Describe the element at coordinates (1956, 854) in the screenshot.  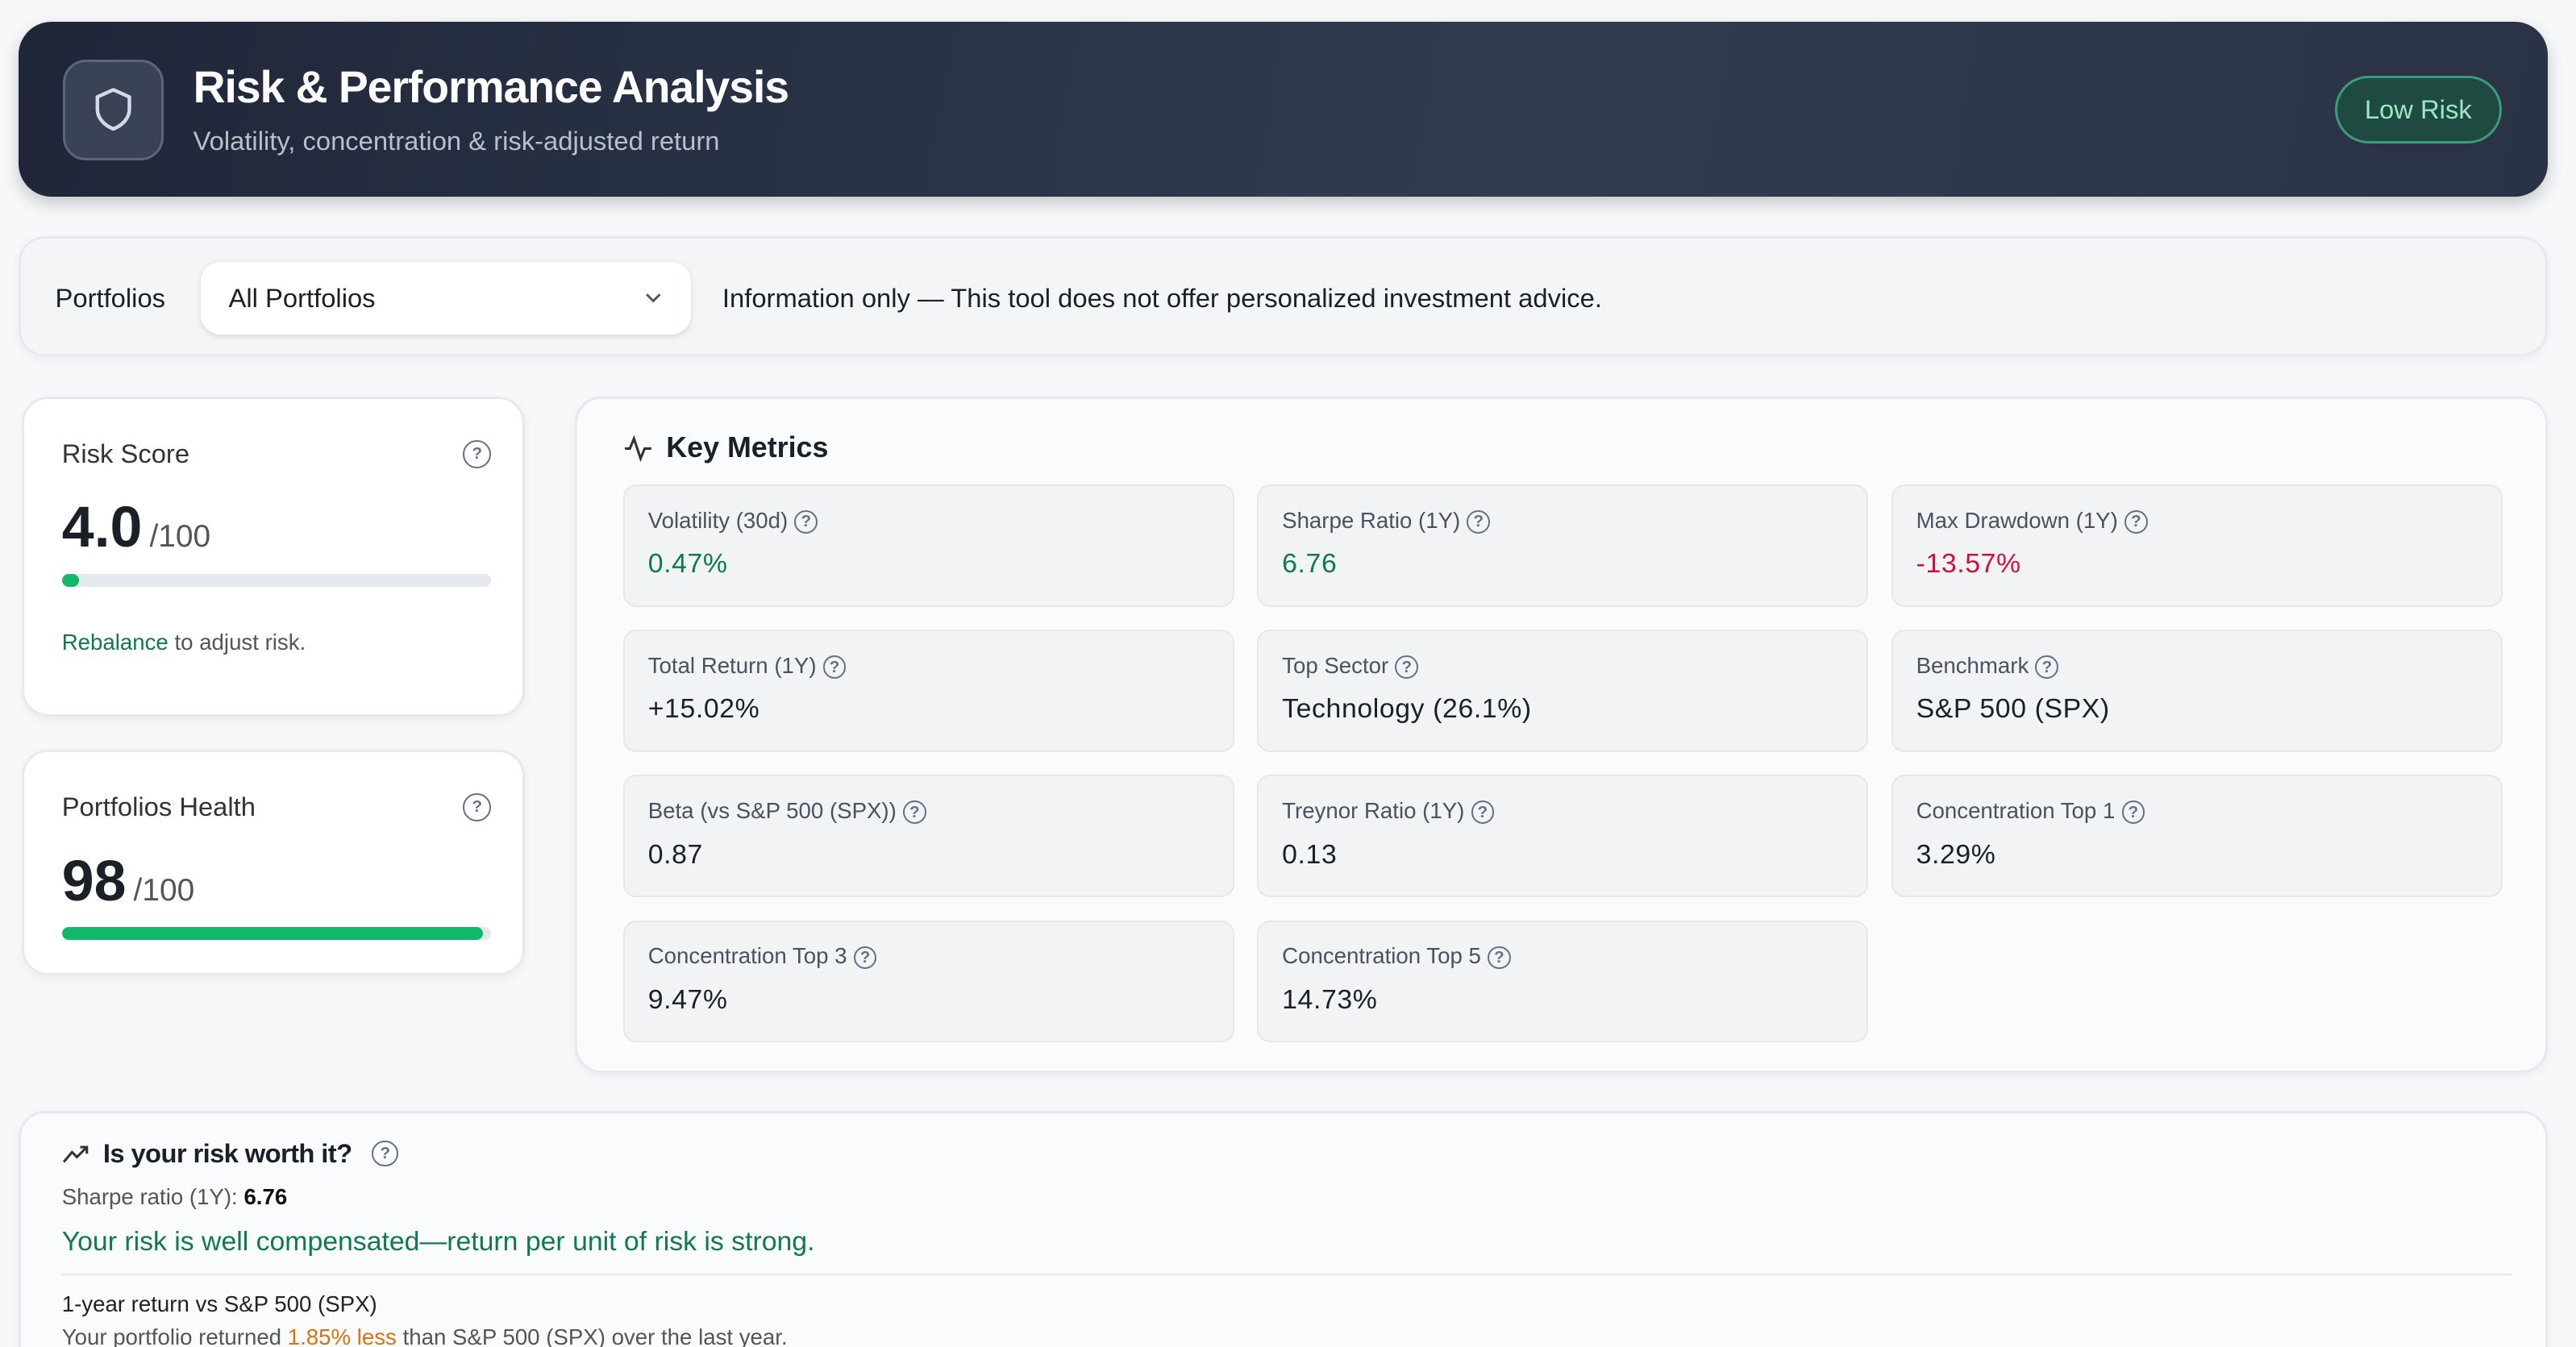
I see `metric-value: 3.29%` at that location.